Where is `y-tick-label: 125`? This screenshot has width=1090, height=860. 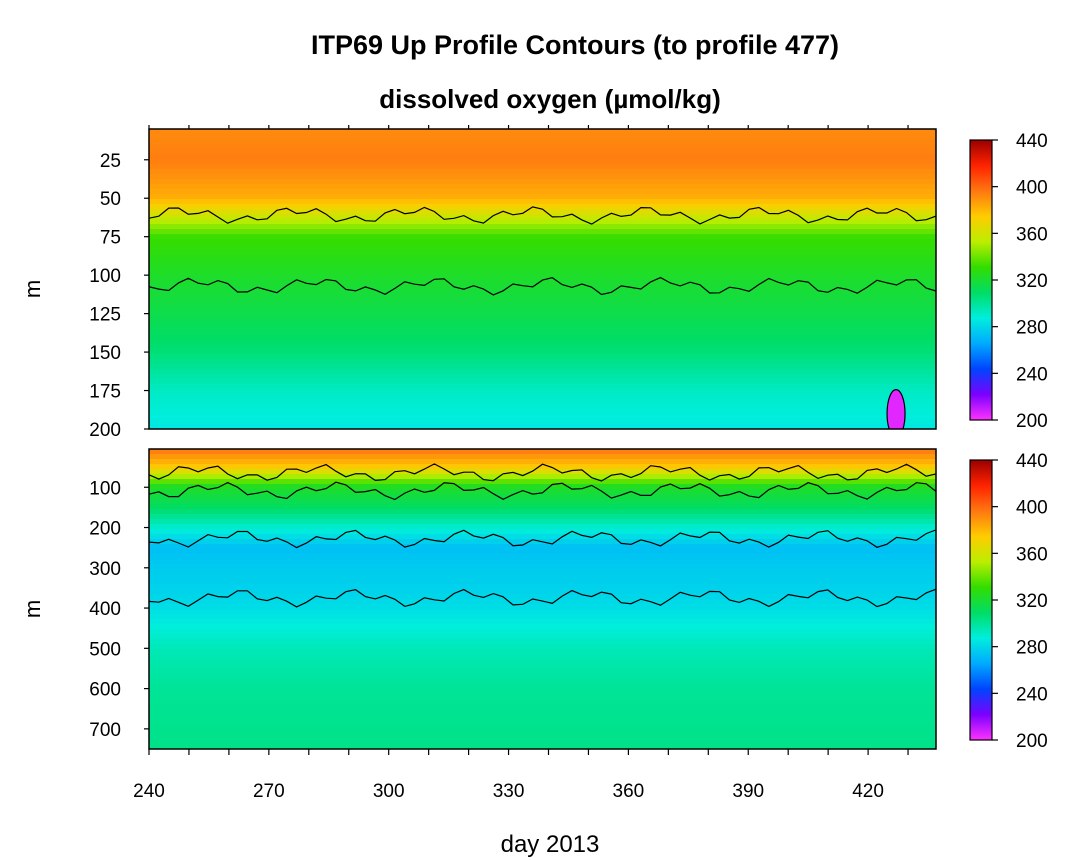
y-tick-label: 125 is located at coordinates (105, 315).